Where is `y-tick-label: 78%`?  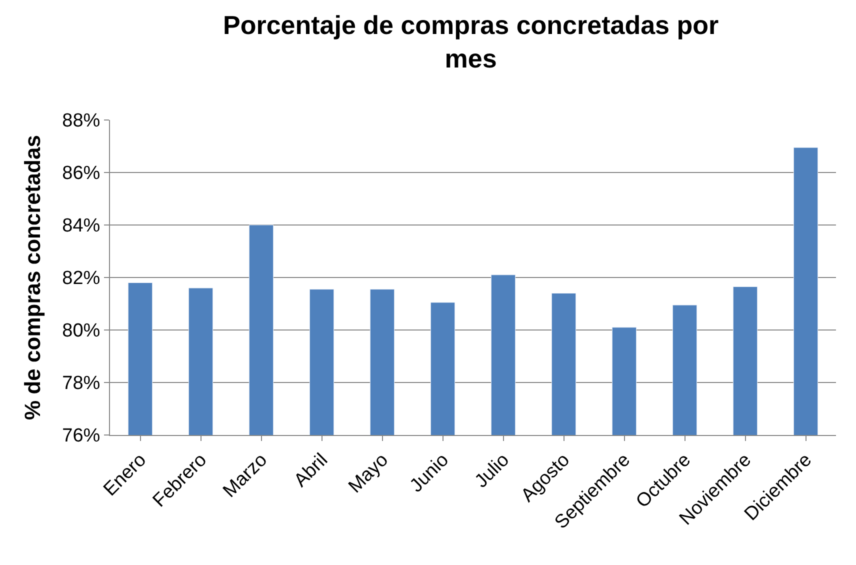 y-tick-label: 78% is located at coordinates (81, 383).